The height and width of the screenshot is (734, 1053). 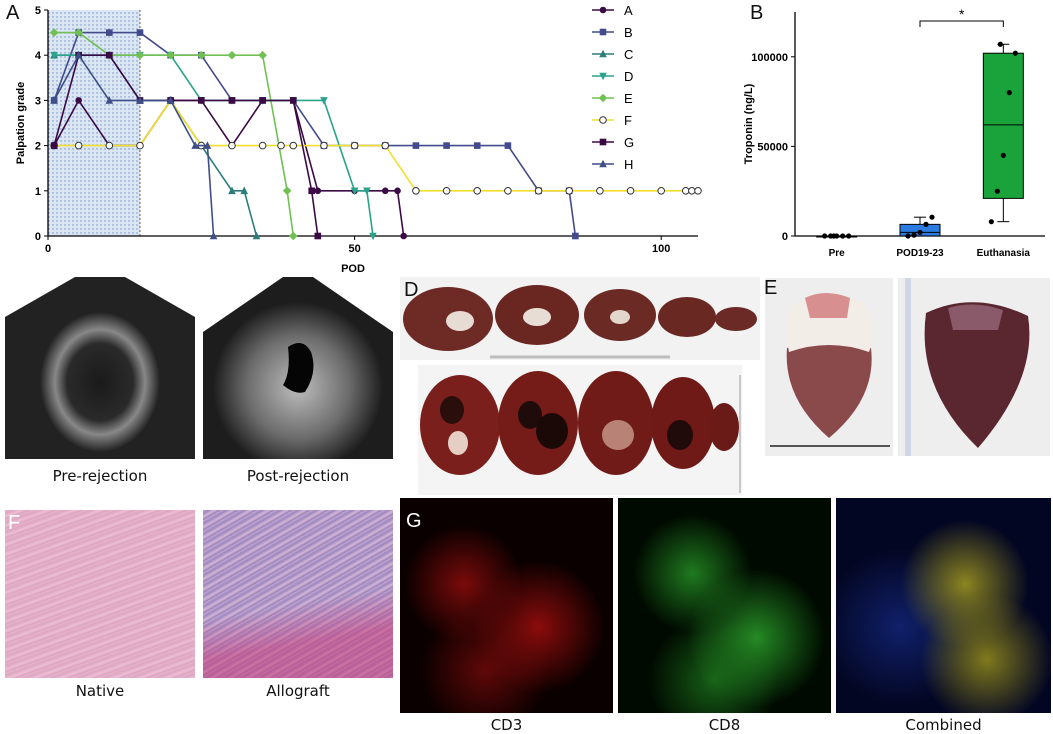 I want to click on box-Pre, so click(x=837, y=236).